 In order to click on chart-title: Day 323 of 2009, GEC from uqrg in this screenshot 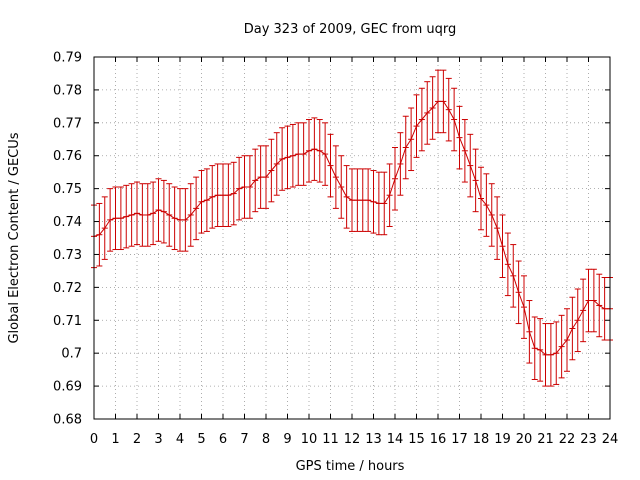, I will do `click(350, 29)`.